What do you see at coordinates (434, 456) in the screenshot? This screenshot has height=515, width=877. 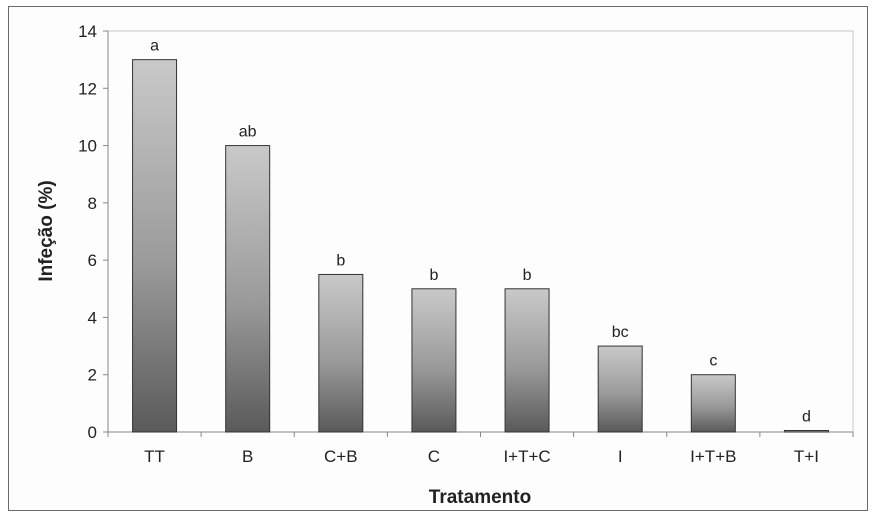 I see `x-tick-label: C` at bounding box center [434, 456].